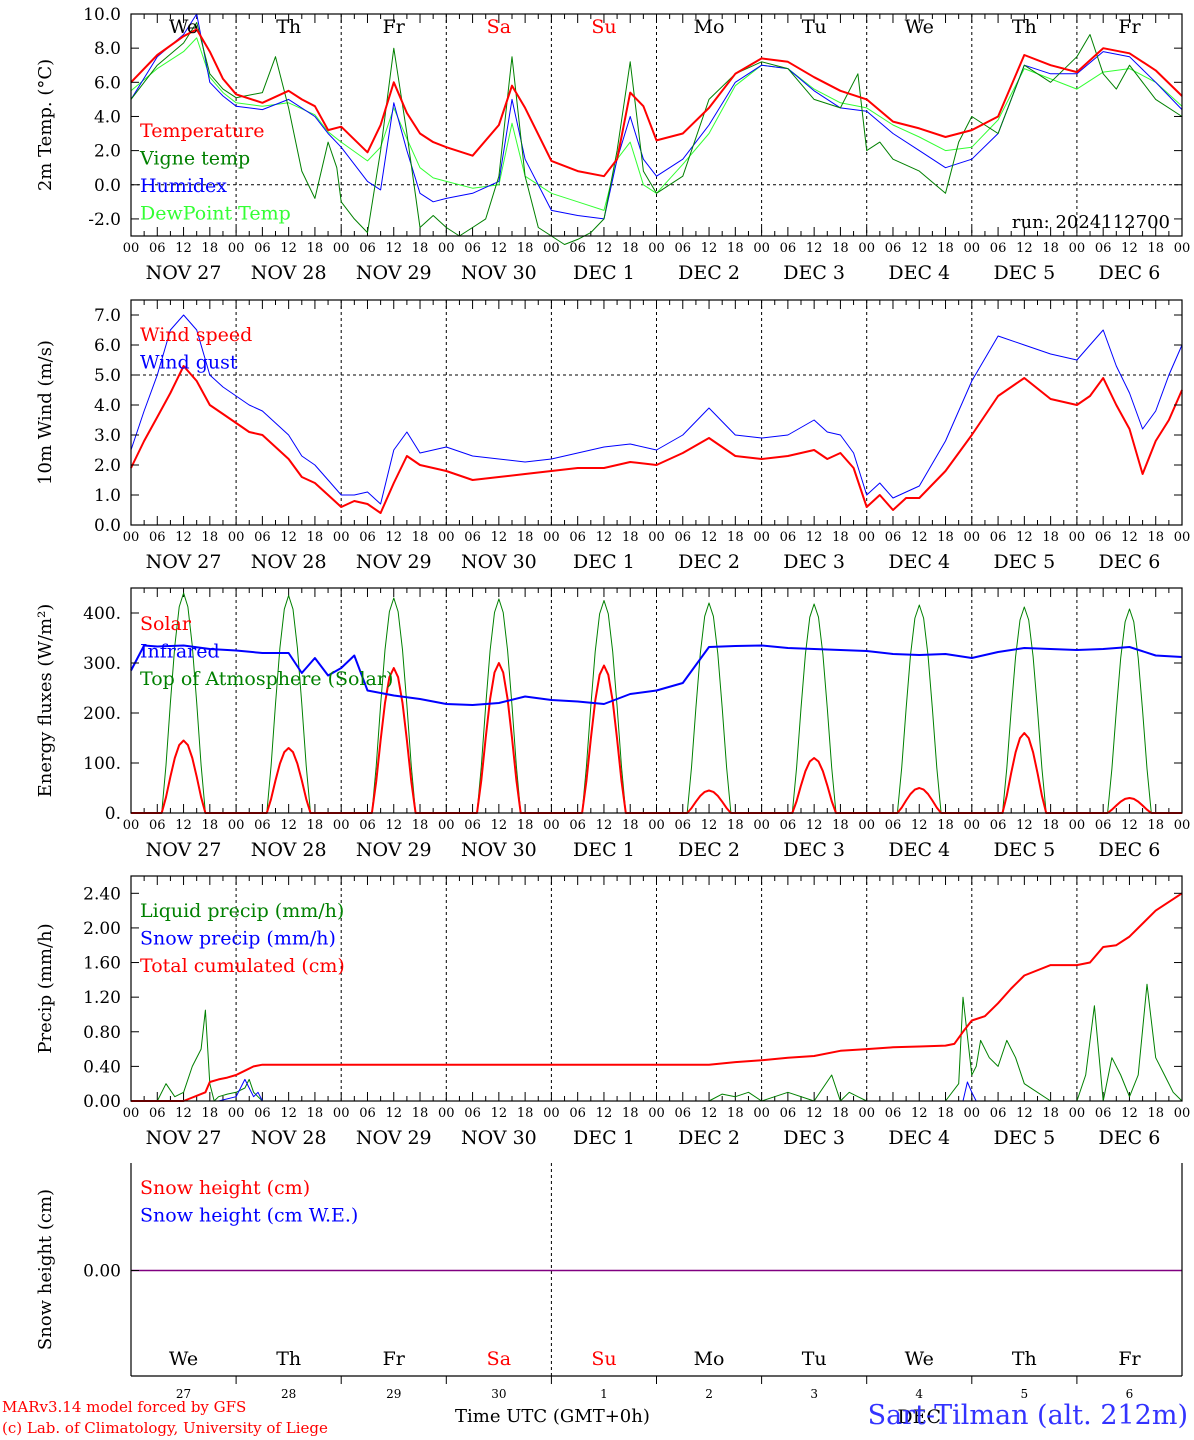 This screenshot has height=1440, width=1194. What do you see at coordinates (102, 998) in the screenshot?
I see `y-tick-label: 1.20` at bounding box center [102, 998].